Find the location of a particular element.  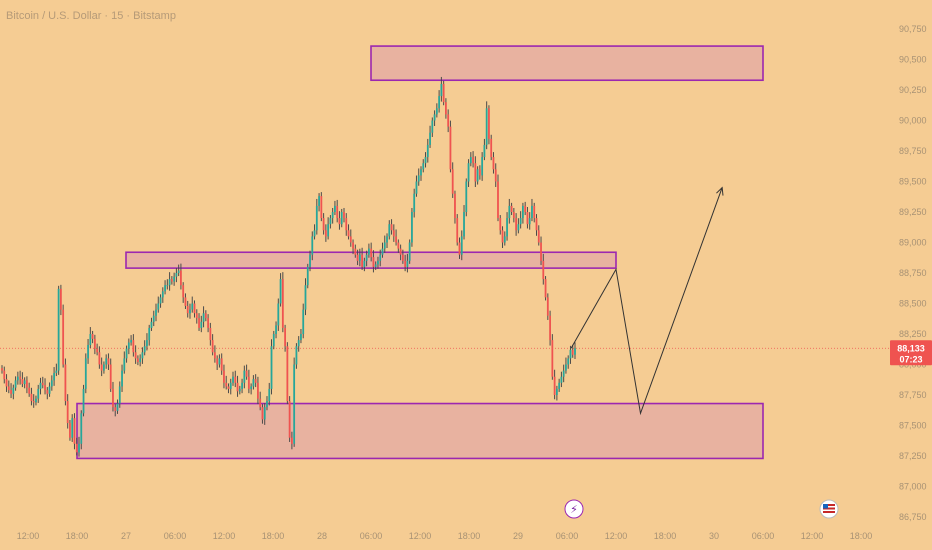

chart-title: Bitcoin / U.S. Dollar · 15 · Bitstamp is located at coordinates (91, 16).